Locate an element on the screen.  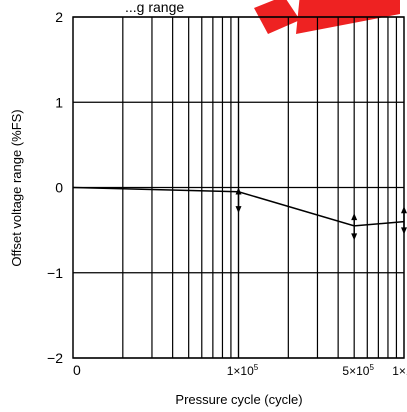
y-axis-label: Offset voltage range (%FS) is located at coordinates (16, 187).